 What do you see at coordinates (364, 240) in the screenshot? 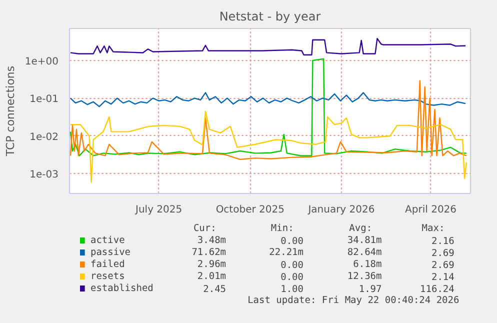
I see `text: 34.81m` at bounding box center [364, 240].